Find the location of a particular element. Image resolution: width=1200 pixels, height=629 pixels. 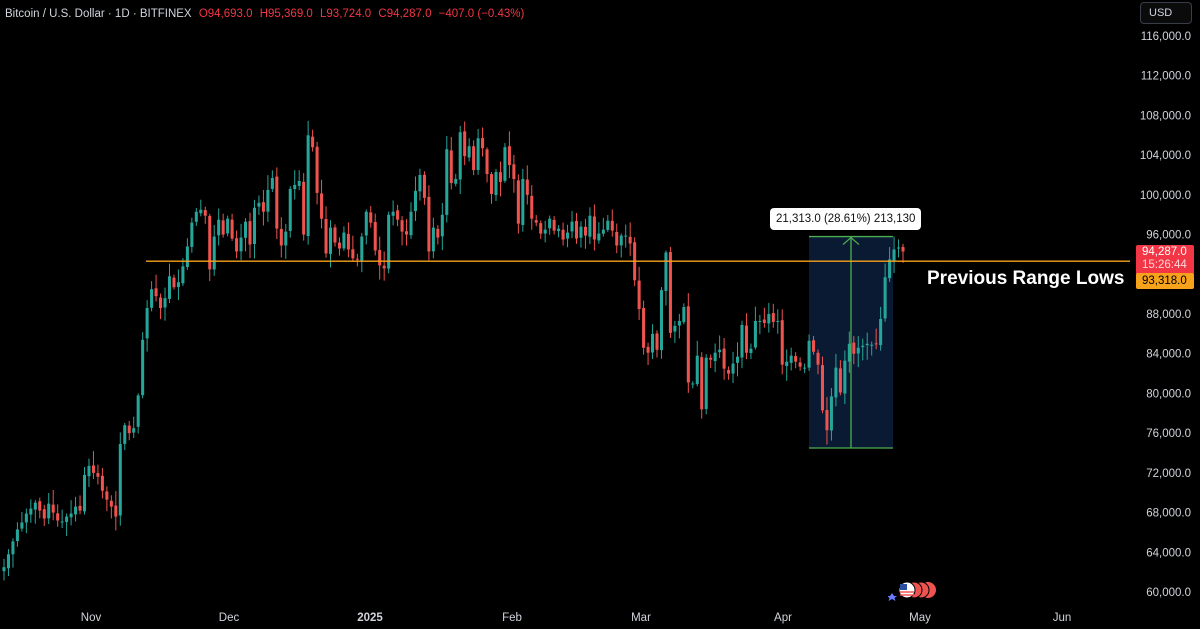

time-tick-label: 2025 is located at coordinates (370, 618).